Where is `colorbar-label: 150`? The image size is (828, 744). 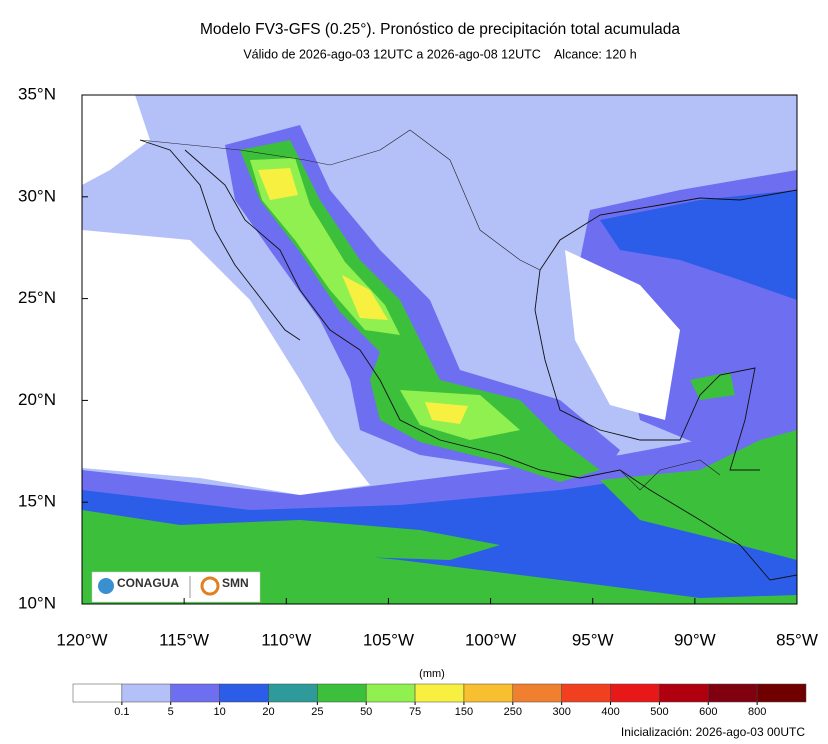
colorbar-label: 150 is located at coordinates (464, 712).